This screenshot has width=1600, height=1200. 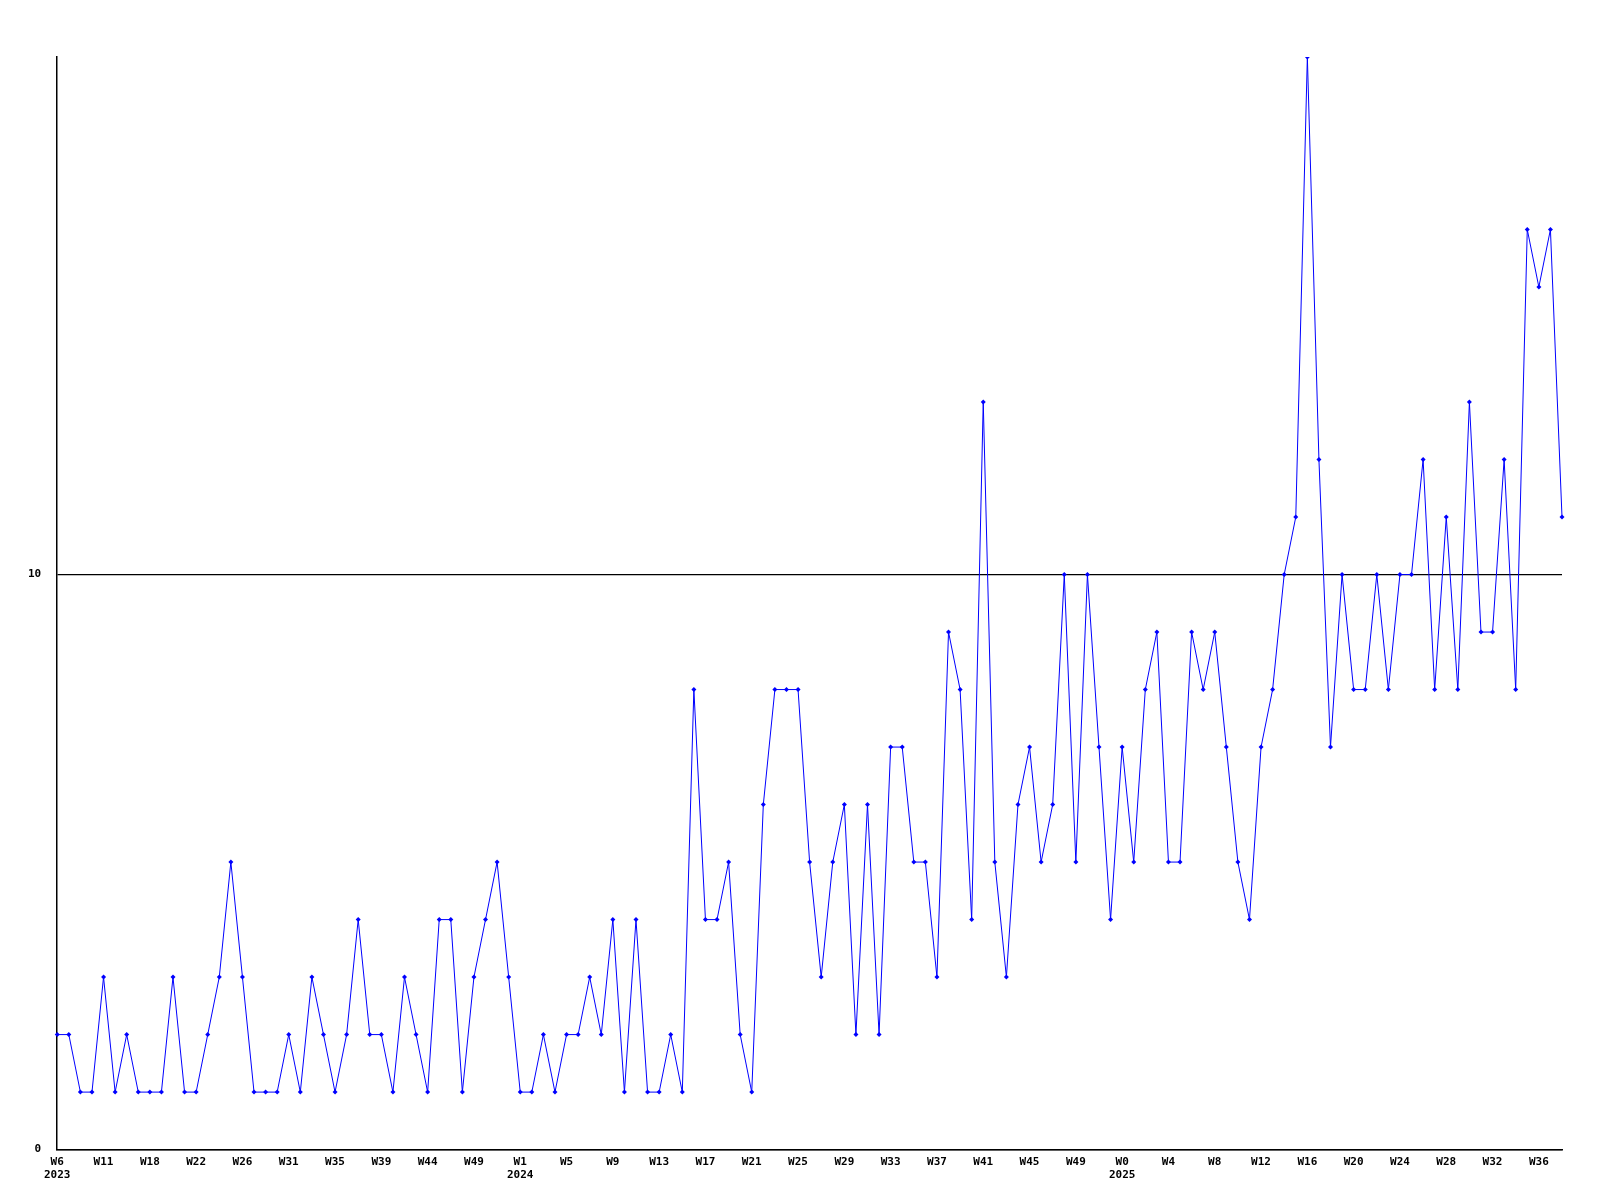 What do you see at coordinates (844, 1162) in the screenshot?
I see `x-tick-label: W29` at bounding box center [844, 1162].